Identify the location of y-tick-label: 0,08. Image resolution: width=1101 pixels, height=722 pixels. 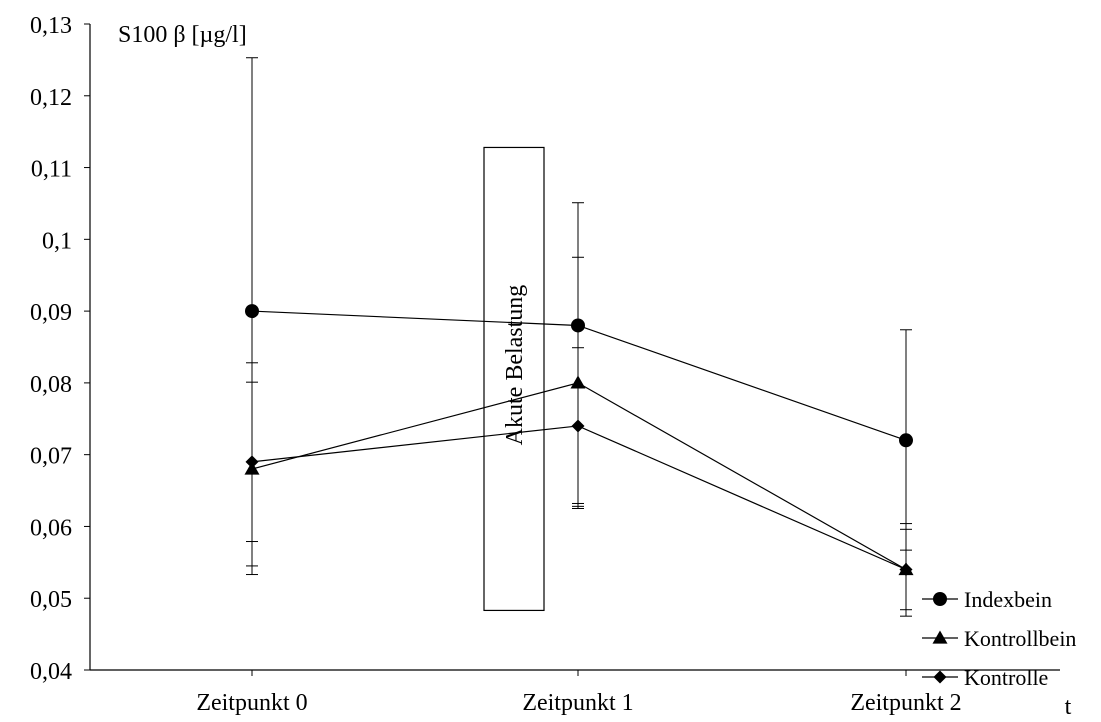
(51, 385).